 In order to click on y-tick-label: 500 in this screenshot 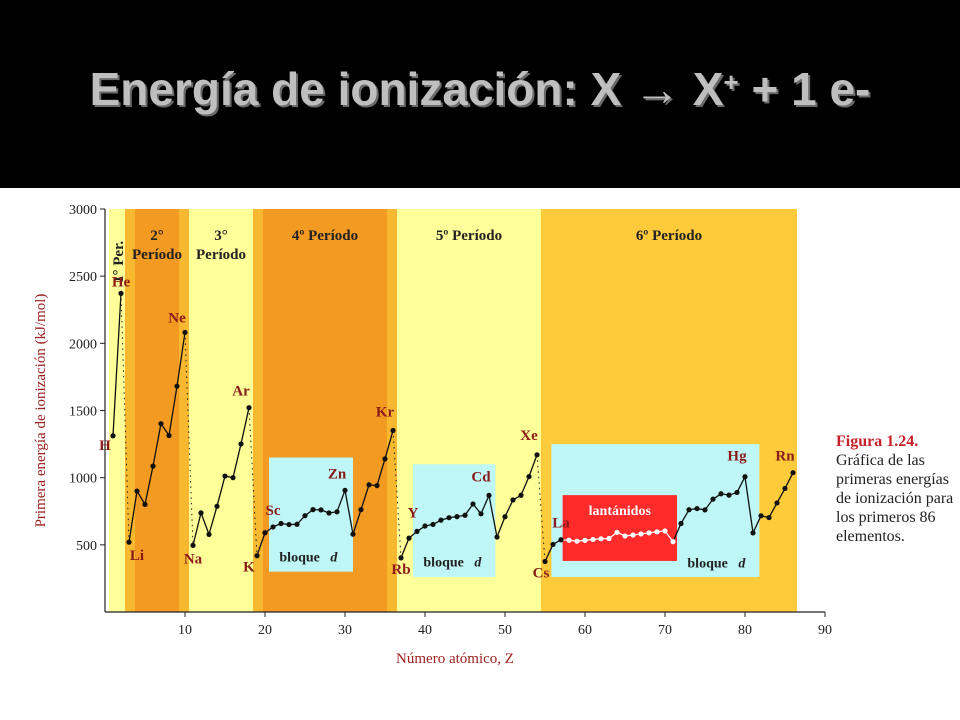, I will do `click(86, 546)`.